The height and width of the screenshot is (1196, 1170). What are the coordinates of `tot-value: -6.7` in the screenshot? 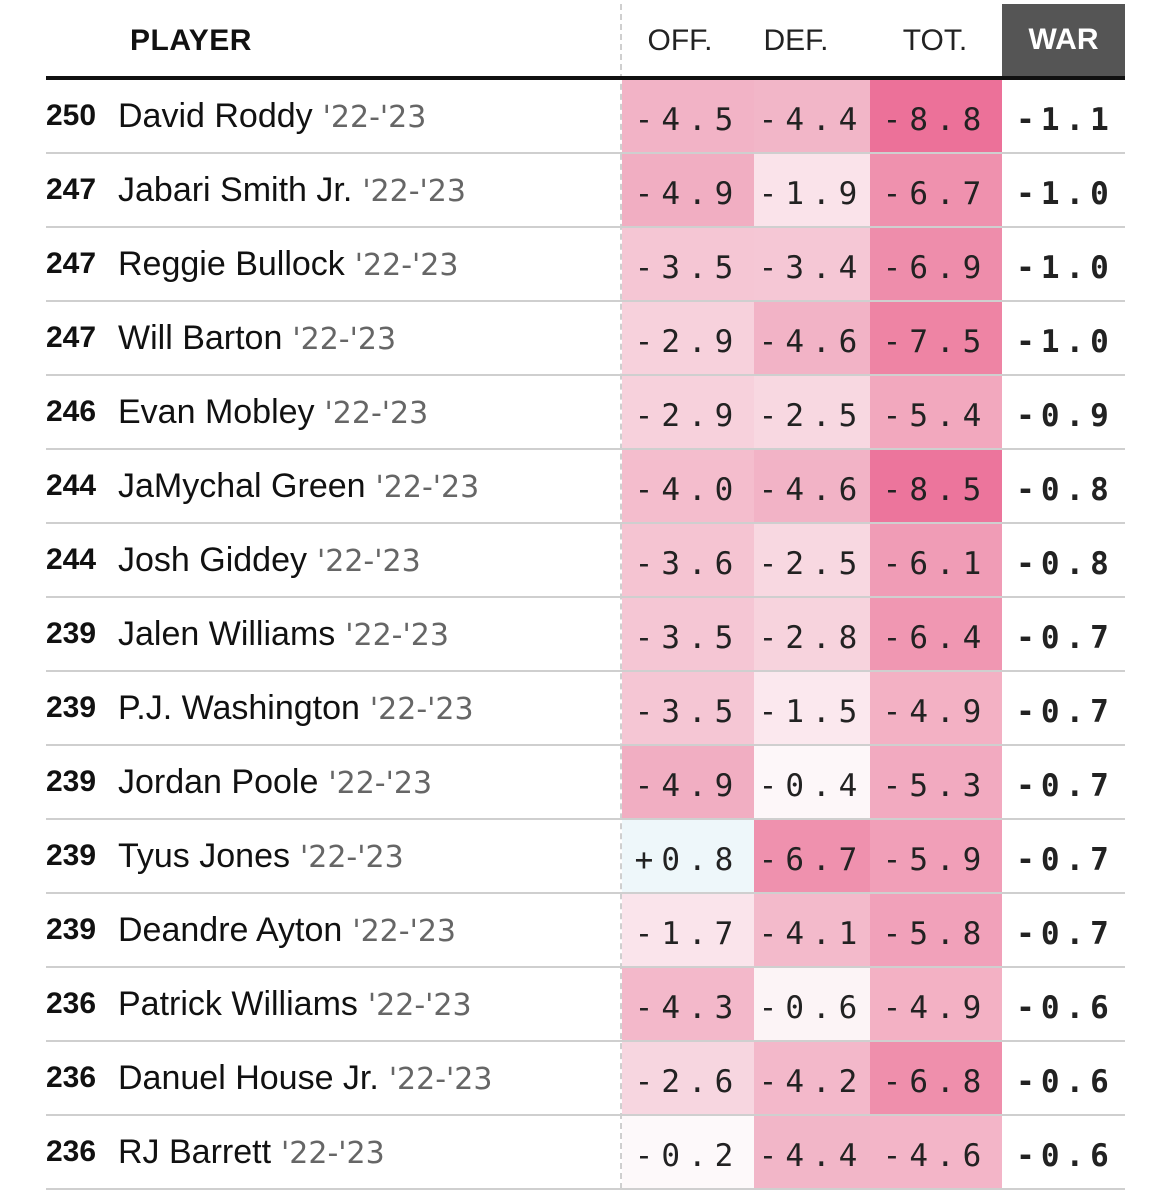 It's located at (936, 190).